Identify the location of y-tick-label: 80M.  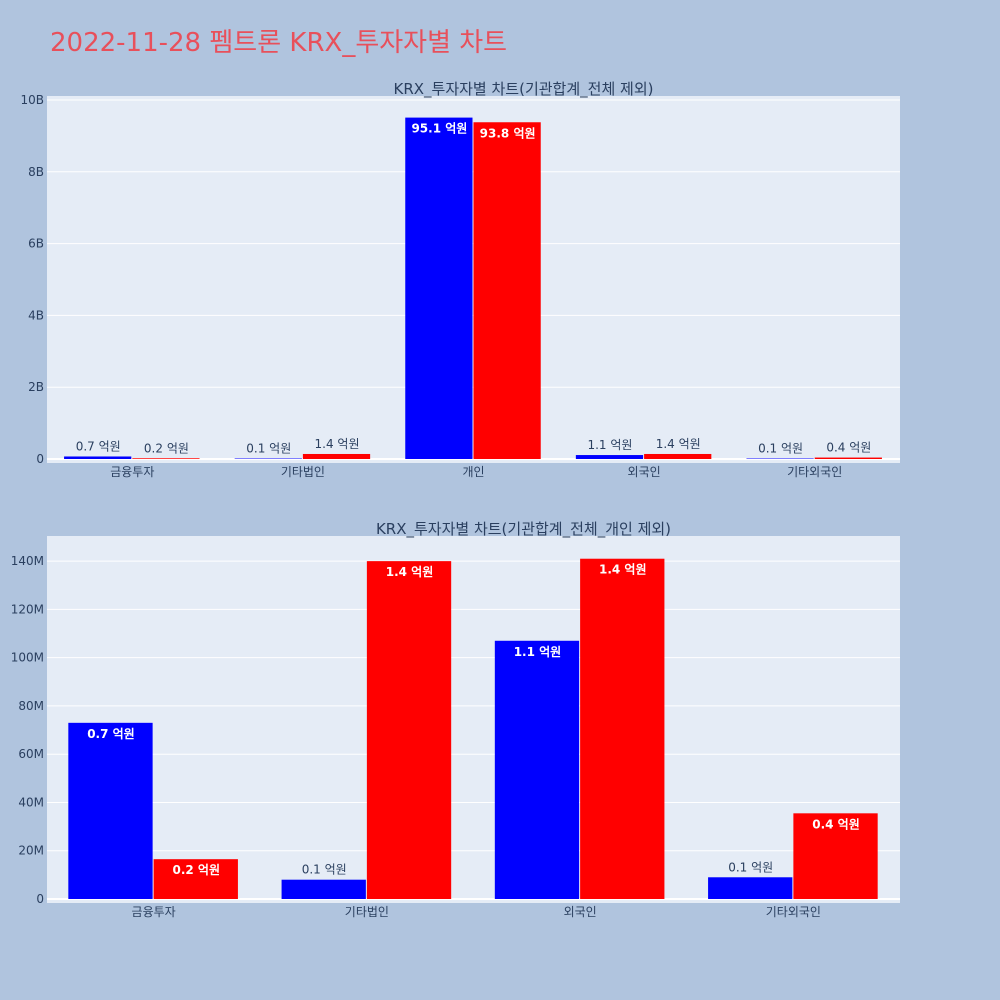
(31, 706).